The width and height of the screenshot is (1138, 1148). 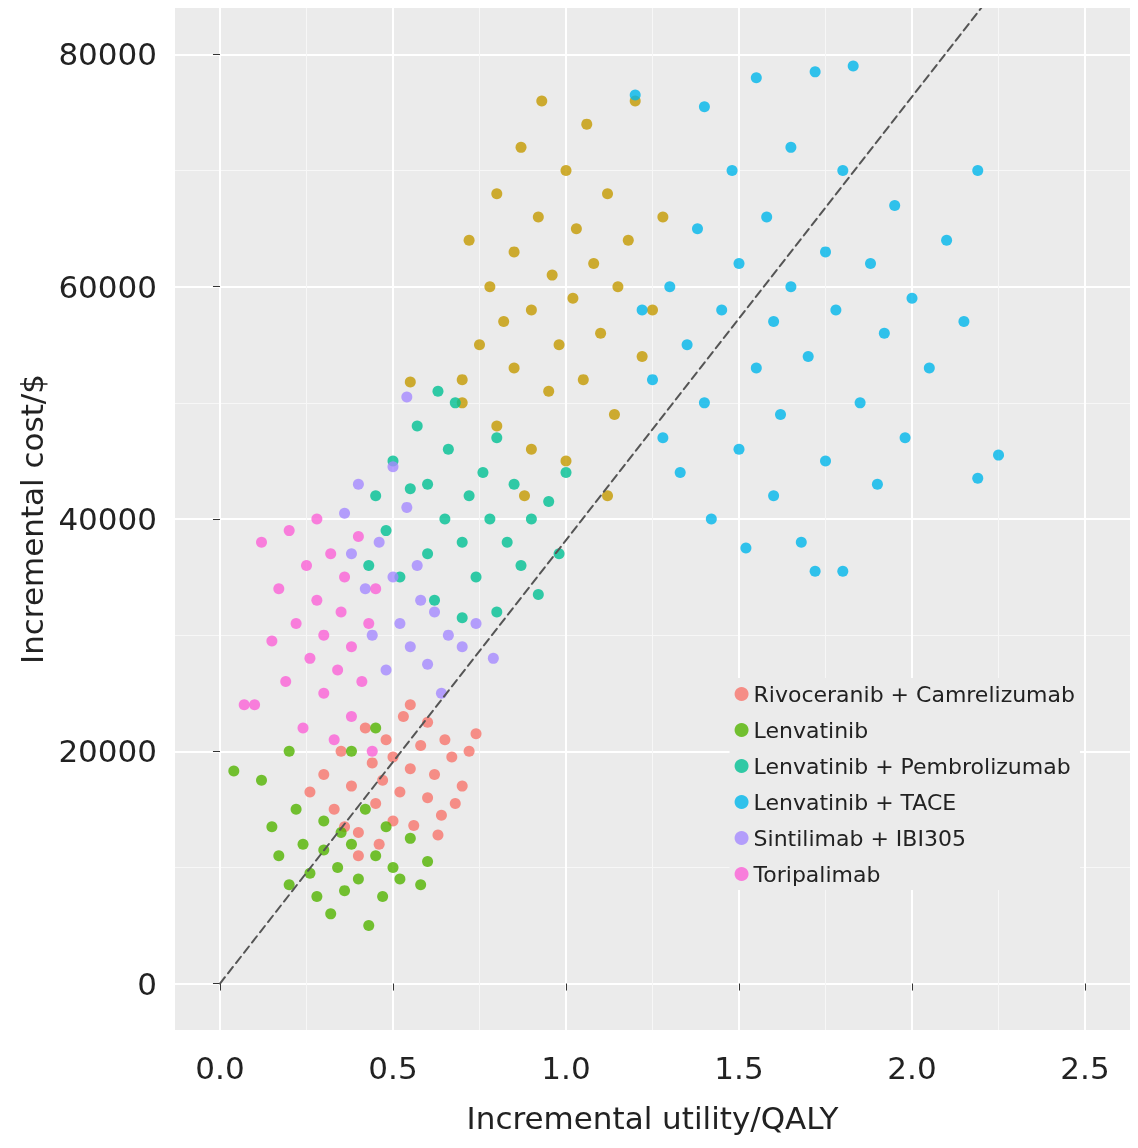 What do you see at coordinates (855, 802) in the screenshot?
I see `legend-label: Lenvatinib + TACE` at bounding box center [855, 802].